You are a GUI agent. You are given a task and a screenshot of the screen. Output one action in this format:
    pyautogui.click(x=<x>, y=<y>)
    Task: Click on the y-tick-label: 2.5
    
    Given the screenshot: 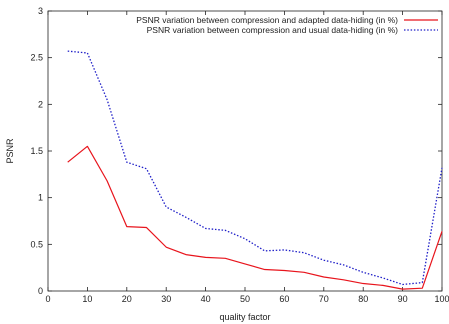 What is the action you would take?
    pyautogui.click(x=36, y=58)
    